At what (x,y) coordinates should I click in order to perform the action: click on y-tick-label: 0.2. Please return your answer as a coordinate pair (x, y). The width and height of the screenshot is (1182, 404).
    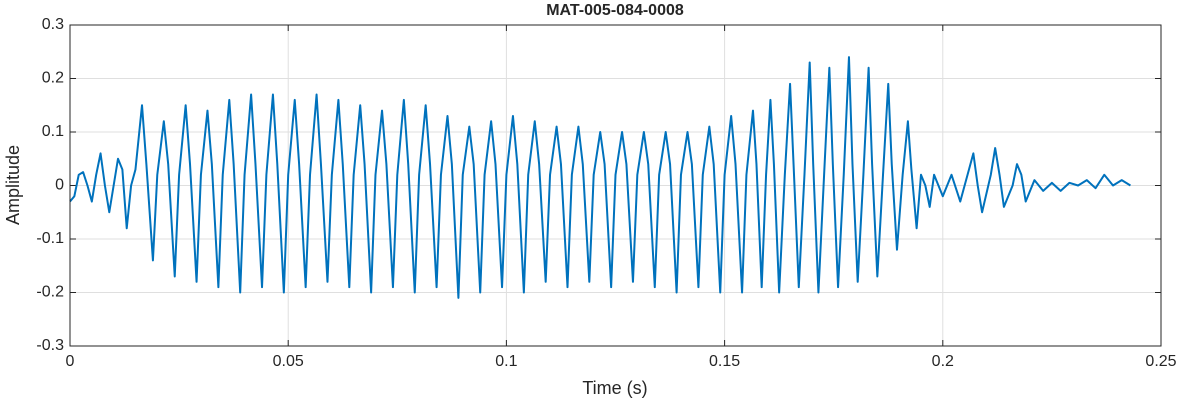
    Looking at the image, I should click on (53, 78).